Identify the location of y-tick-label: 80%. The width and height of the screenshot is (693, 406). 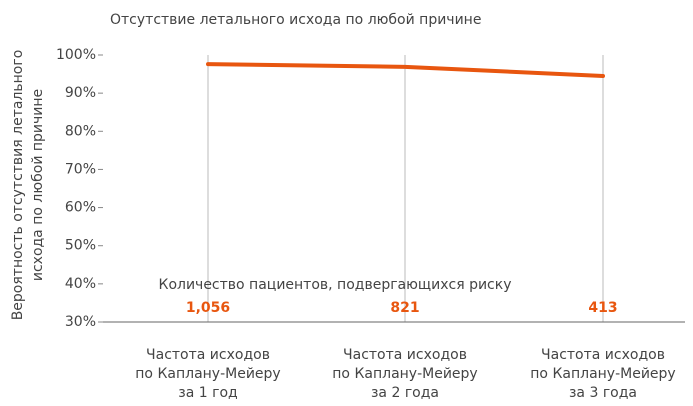
(80, 131).